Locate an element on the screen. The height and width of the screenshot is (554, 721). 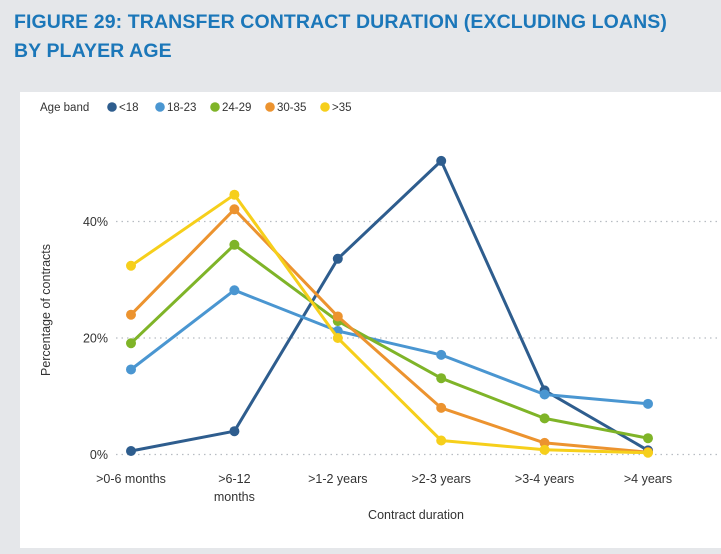
y-axis-ticks: 0% 20% 40% is located at coordinates (95, 338).